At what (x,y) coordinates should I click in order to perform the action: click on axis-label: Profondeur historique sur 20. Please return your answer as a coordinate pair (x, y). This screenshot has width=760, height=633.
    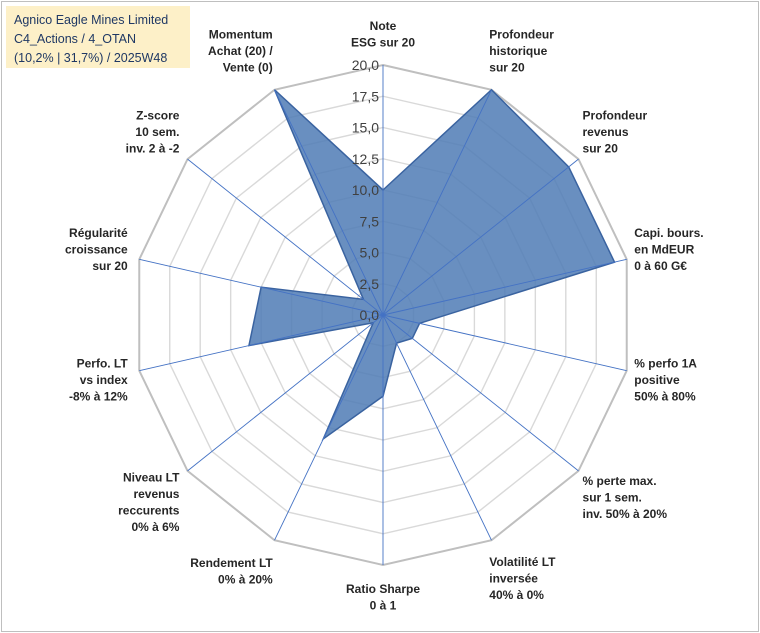
    Looking at the image, I should click on (521, 50).